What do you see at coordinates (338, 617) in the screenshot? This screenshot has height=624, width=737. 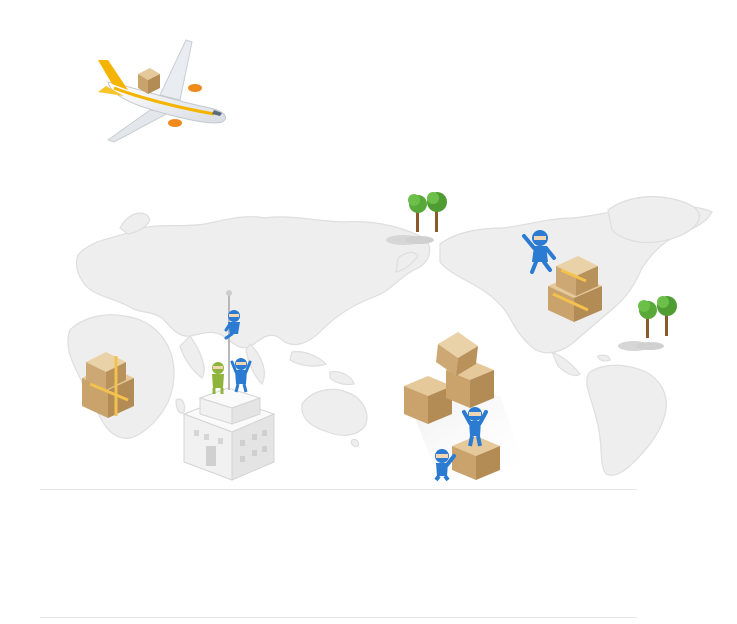 I see `divider-bottom` at bounding box center [338, 617].